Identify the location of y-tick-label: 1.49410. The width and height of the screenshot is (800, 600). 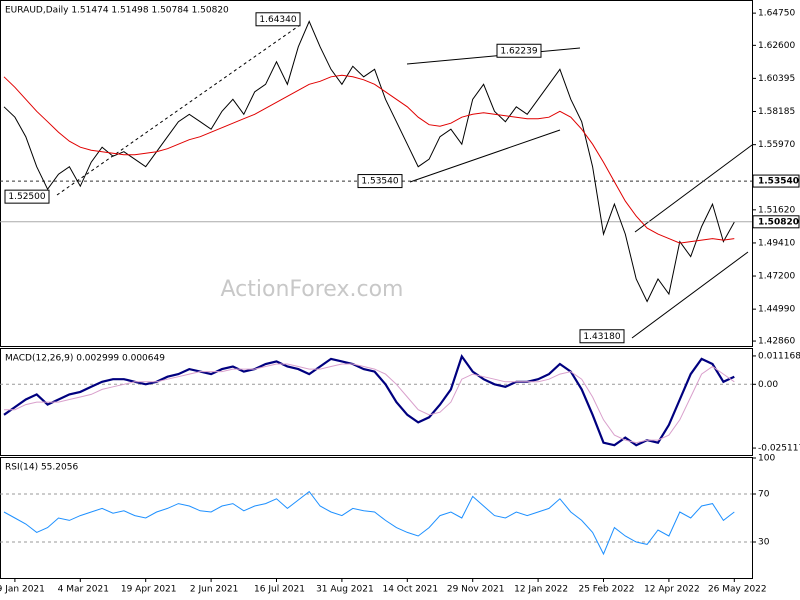
(776, 243).